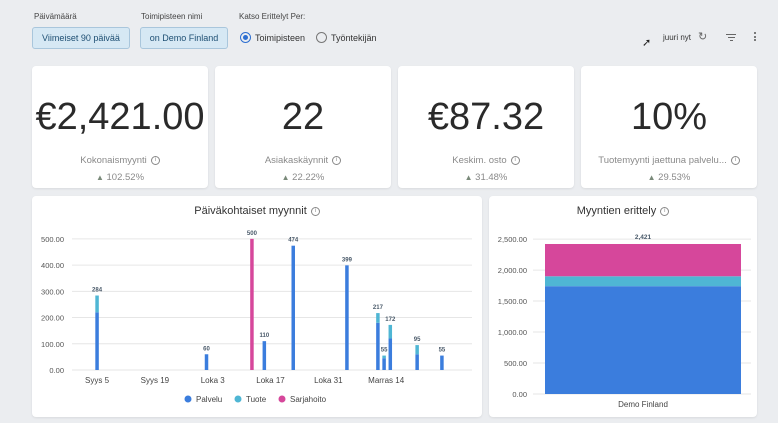 The image size is (778, 423). What do you see at coordinates (623, 211) in the screenshot?
I see `chart-title: Myyntien erittely i` at bounding box center [623, 211].